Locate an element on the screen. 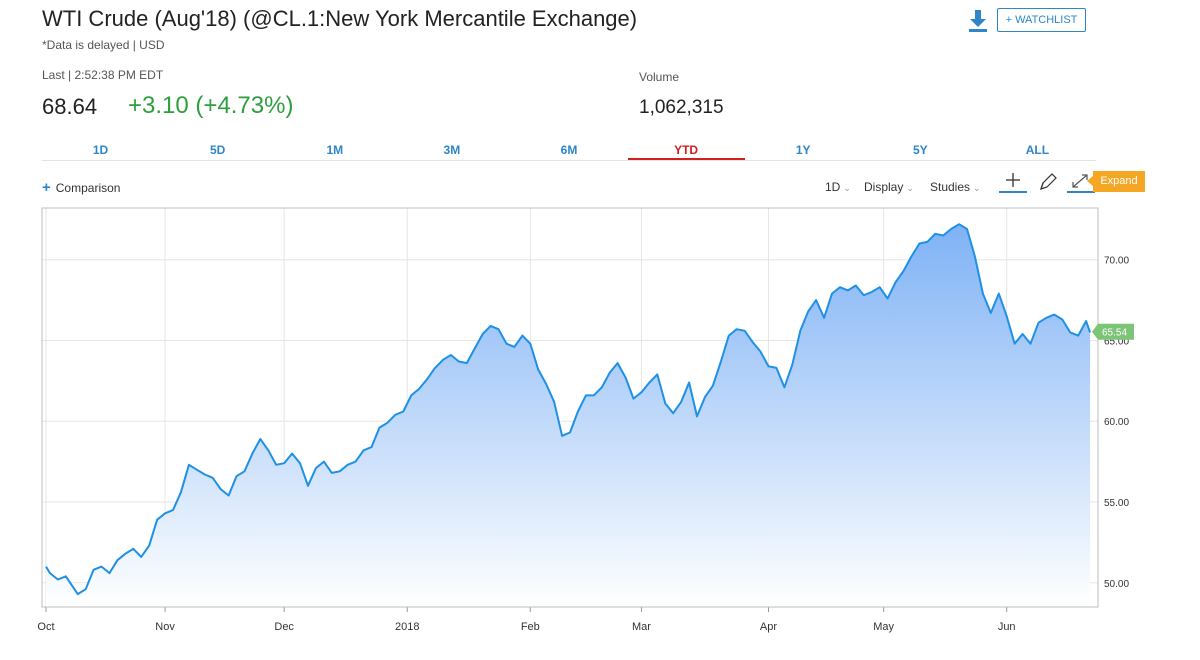 This screenshot has height=660, width=1200. studies-label: Studies is located at coordinates (950, 187).